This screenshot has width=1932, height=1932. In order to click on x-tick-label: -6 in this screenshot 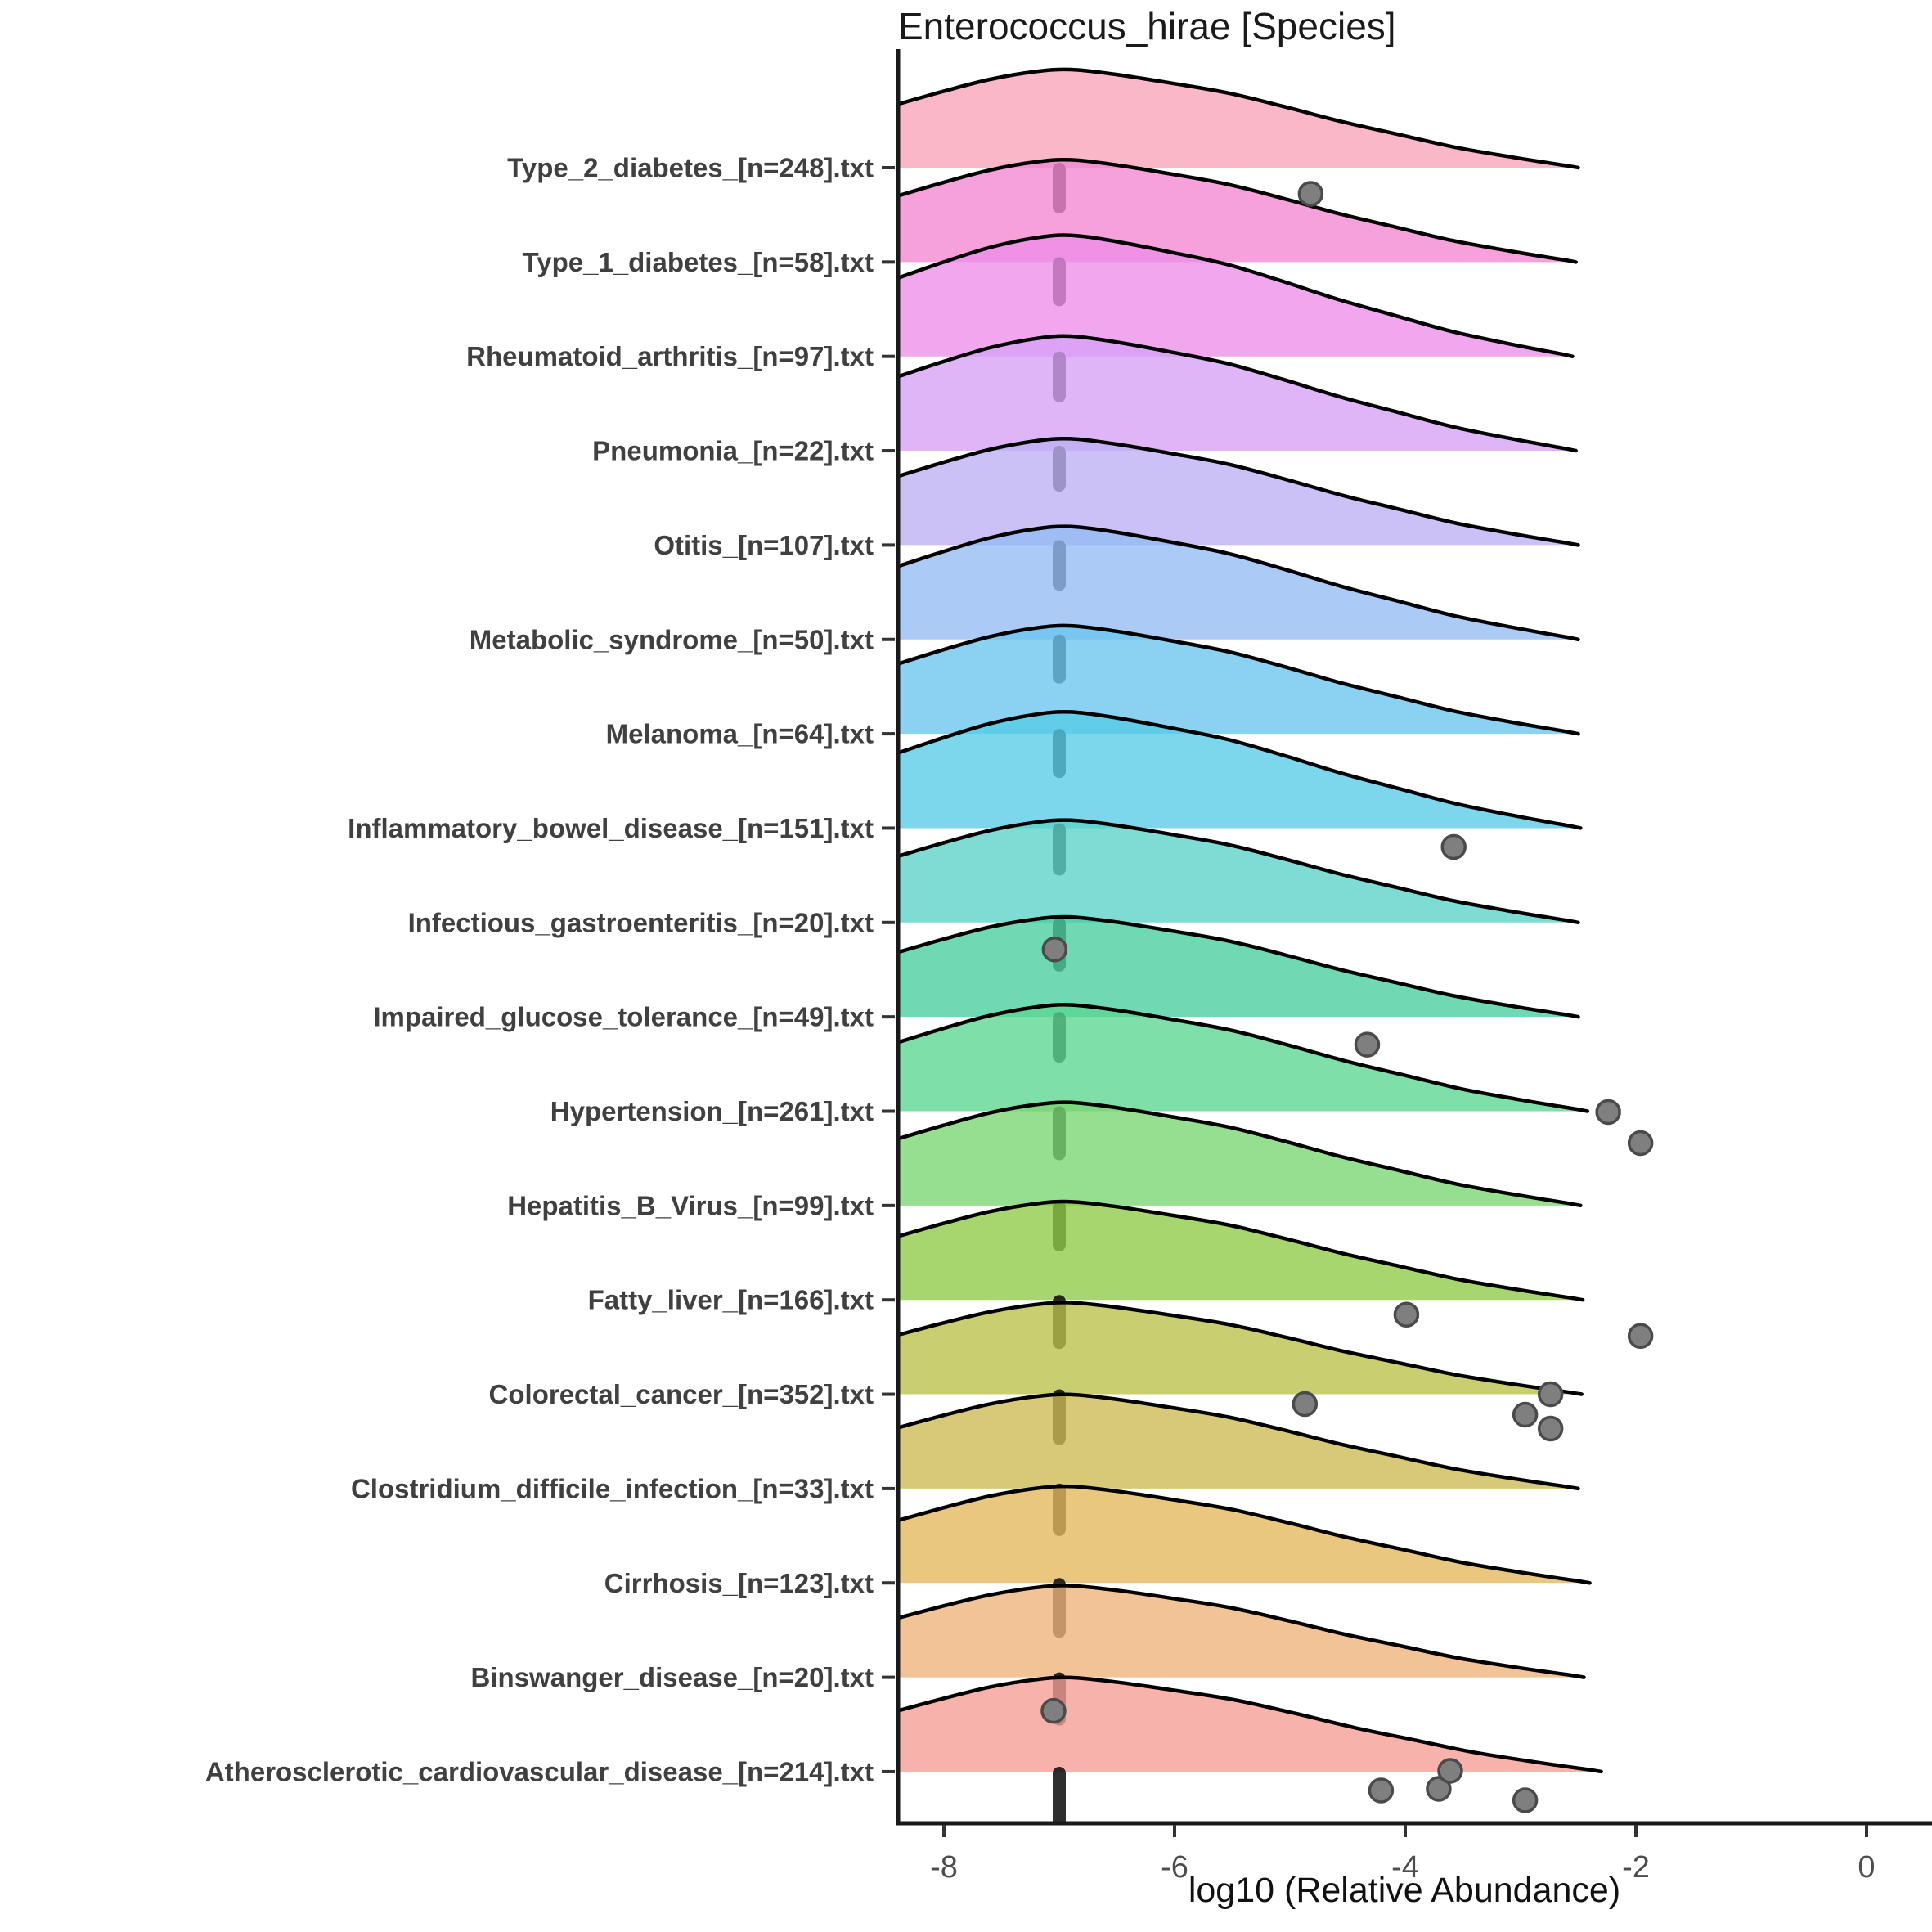, I will do `click(1175, 1867)`.